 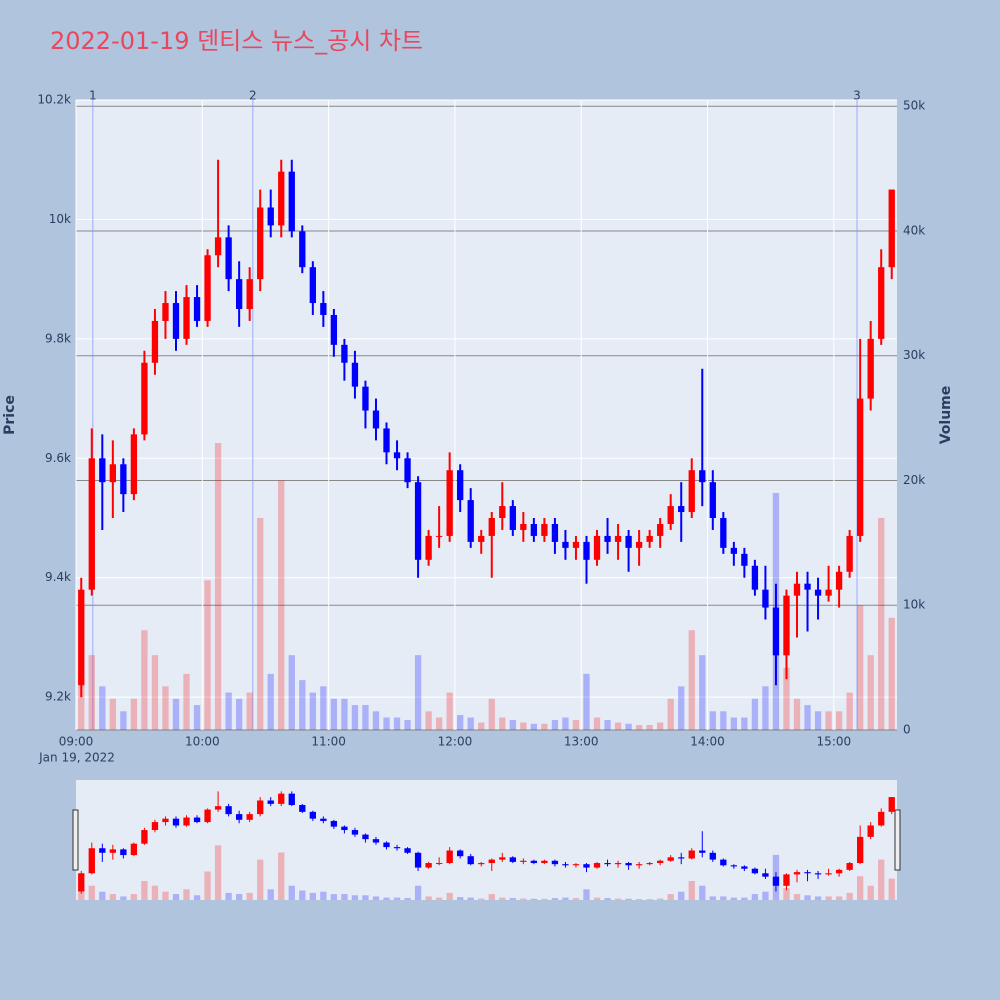 What do you see at coordinates (76, 758) in the screenshot?
I see `x-date-label: Jan 19, 2022` at bounding box center [76, 758].